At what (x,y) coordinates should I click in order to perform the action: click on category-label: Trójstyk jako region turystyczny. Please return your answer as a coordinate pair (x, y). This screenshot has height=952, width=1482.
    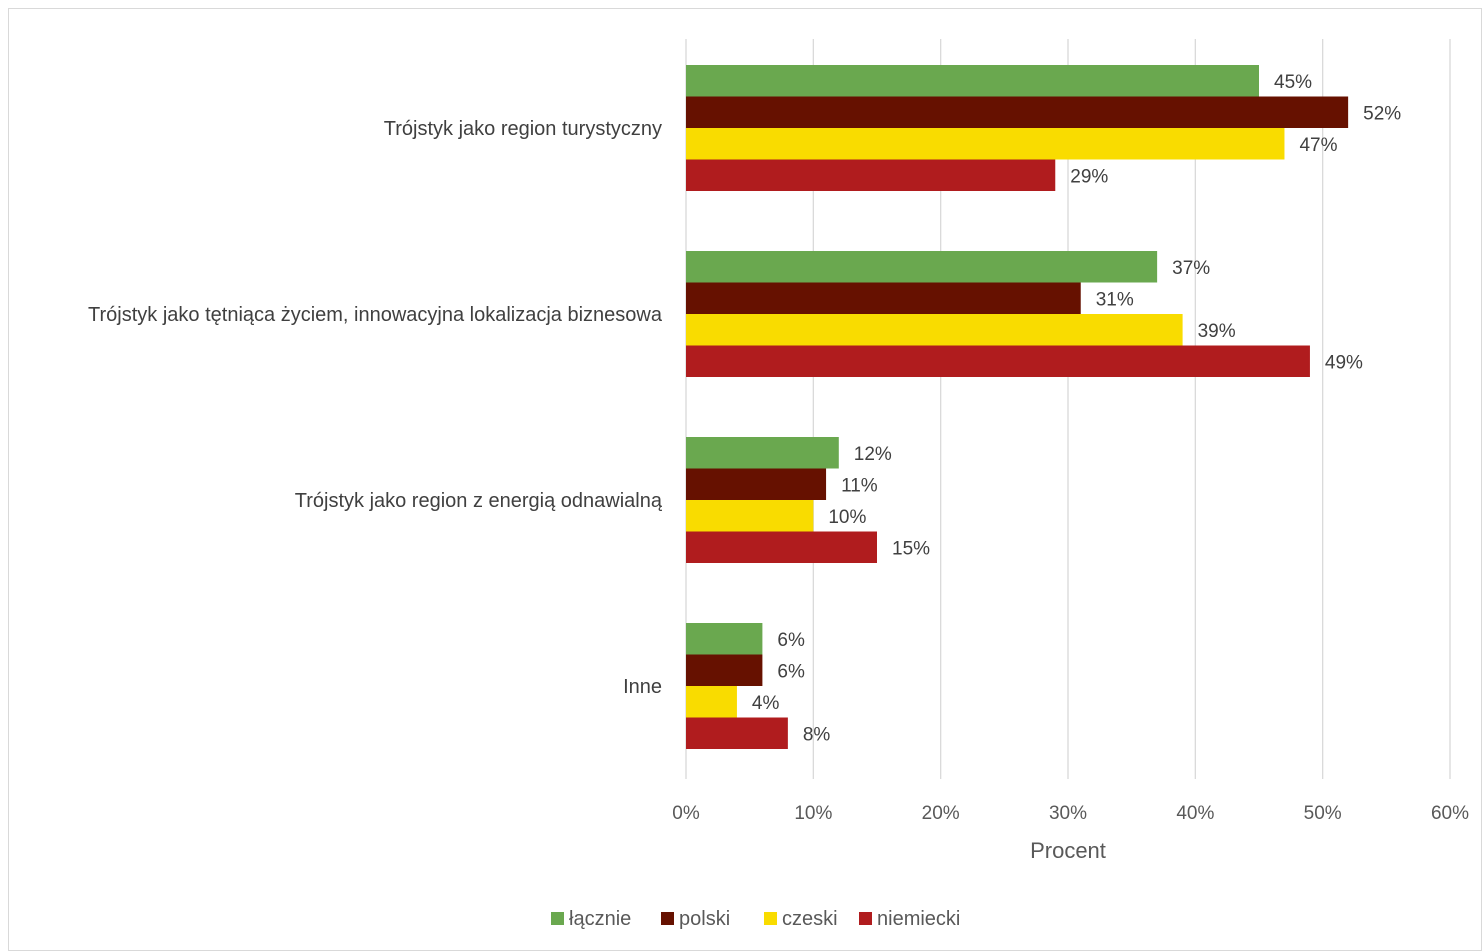
    Looking at the image, I should click on (523, 129).